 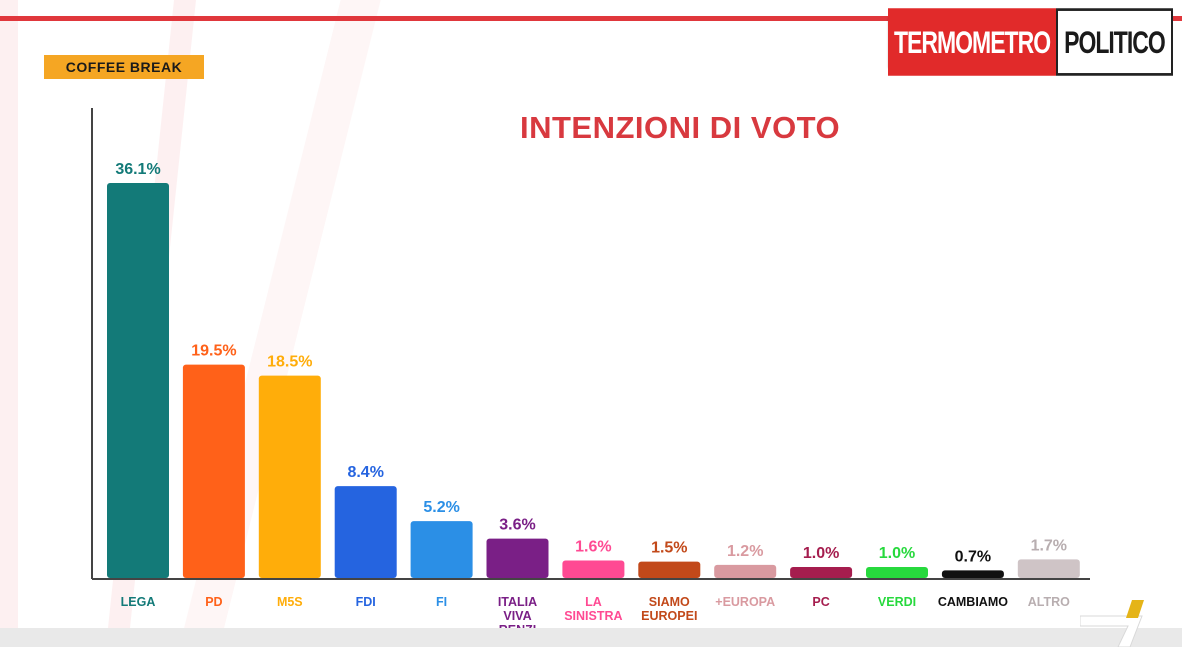 I want to click on bar-cambiamo, so click(x=972, y=574).